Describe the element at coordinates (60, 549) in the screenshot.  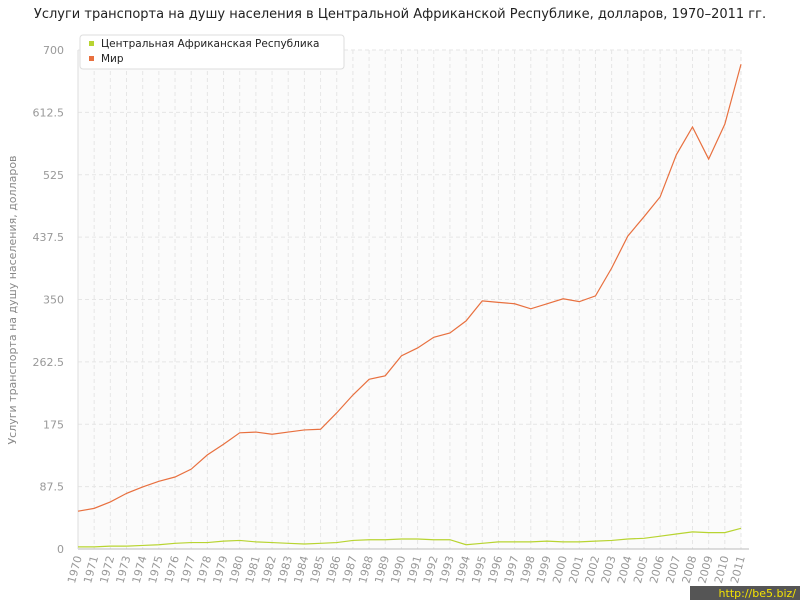
I see `y-tick-label: 0` at that location.